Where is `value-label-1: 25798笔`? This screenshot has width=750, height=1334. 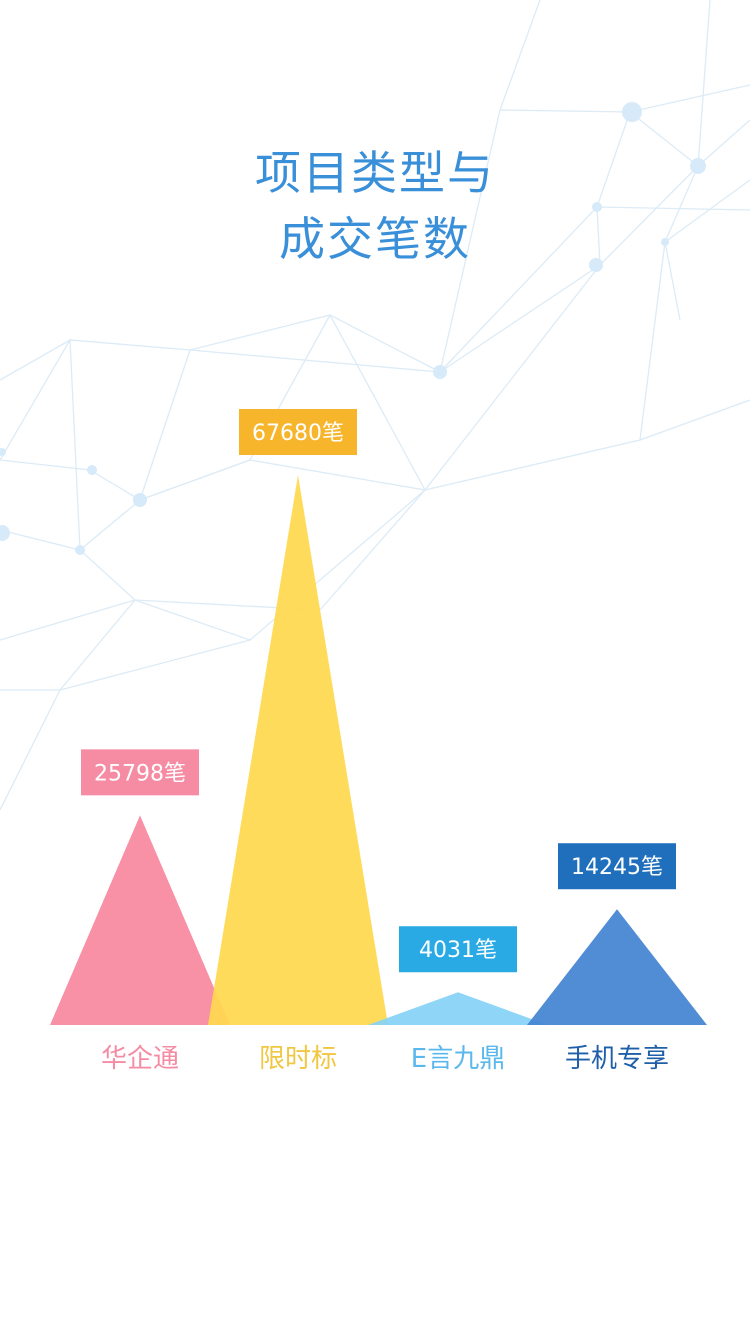 value-label-1: 25798笔 is located at coordinates (140, 773).